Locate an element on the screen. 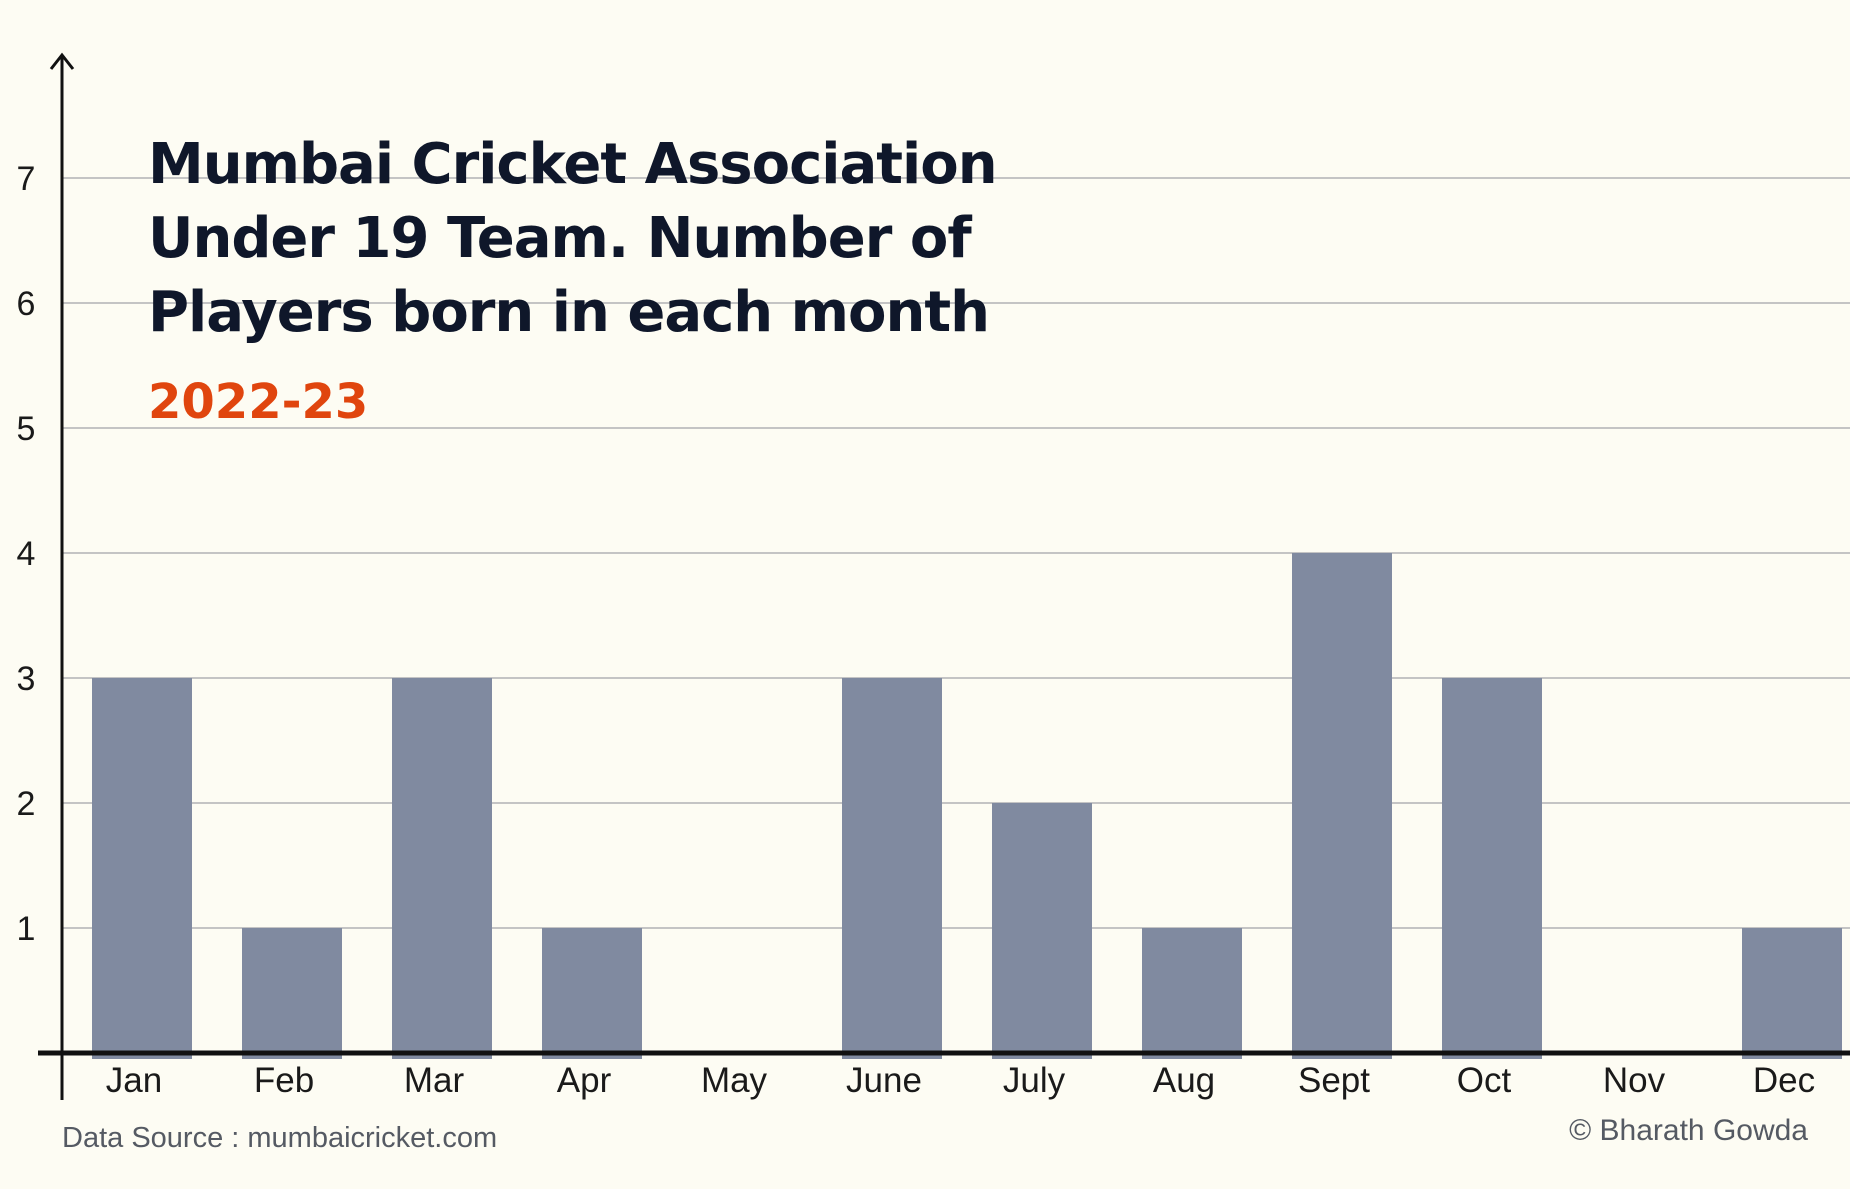 Image resolution: width=1850 pixels, height=1189 pixels. y-tick-label: 3 is located at coordinates (26, 679).